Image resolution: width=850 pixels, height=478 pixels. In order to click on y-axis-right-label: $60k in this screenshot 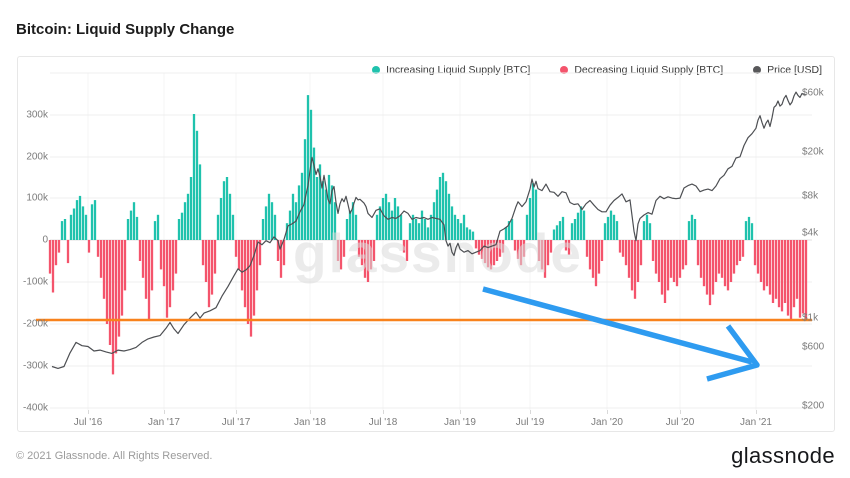, I will do `click(813, 93)`.